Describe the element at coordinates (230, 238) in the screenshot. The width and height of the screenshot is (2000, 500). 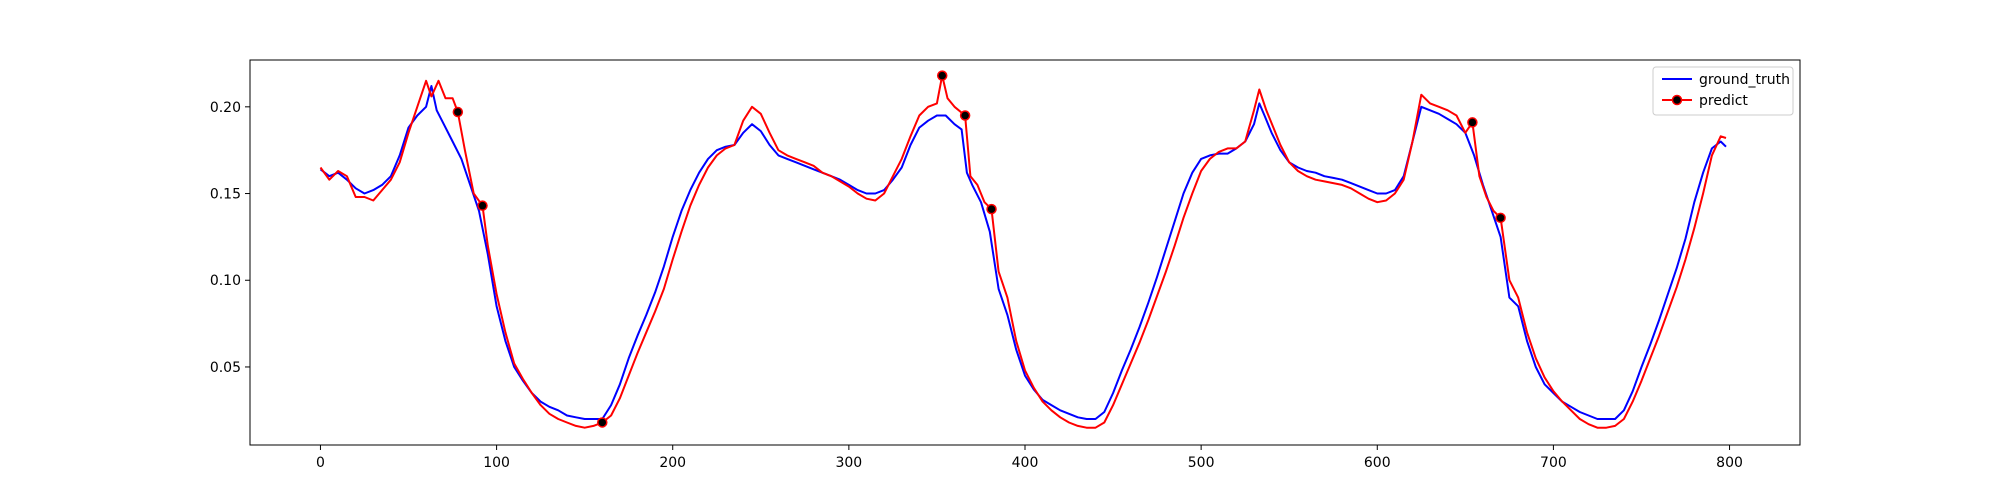
I see `y-axis: 0.05 0.10 0.15 0.20` at that location.